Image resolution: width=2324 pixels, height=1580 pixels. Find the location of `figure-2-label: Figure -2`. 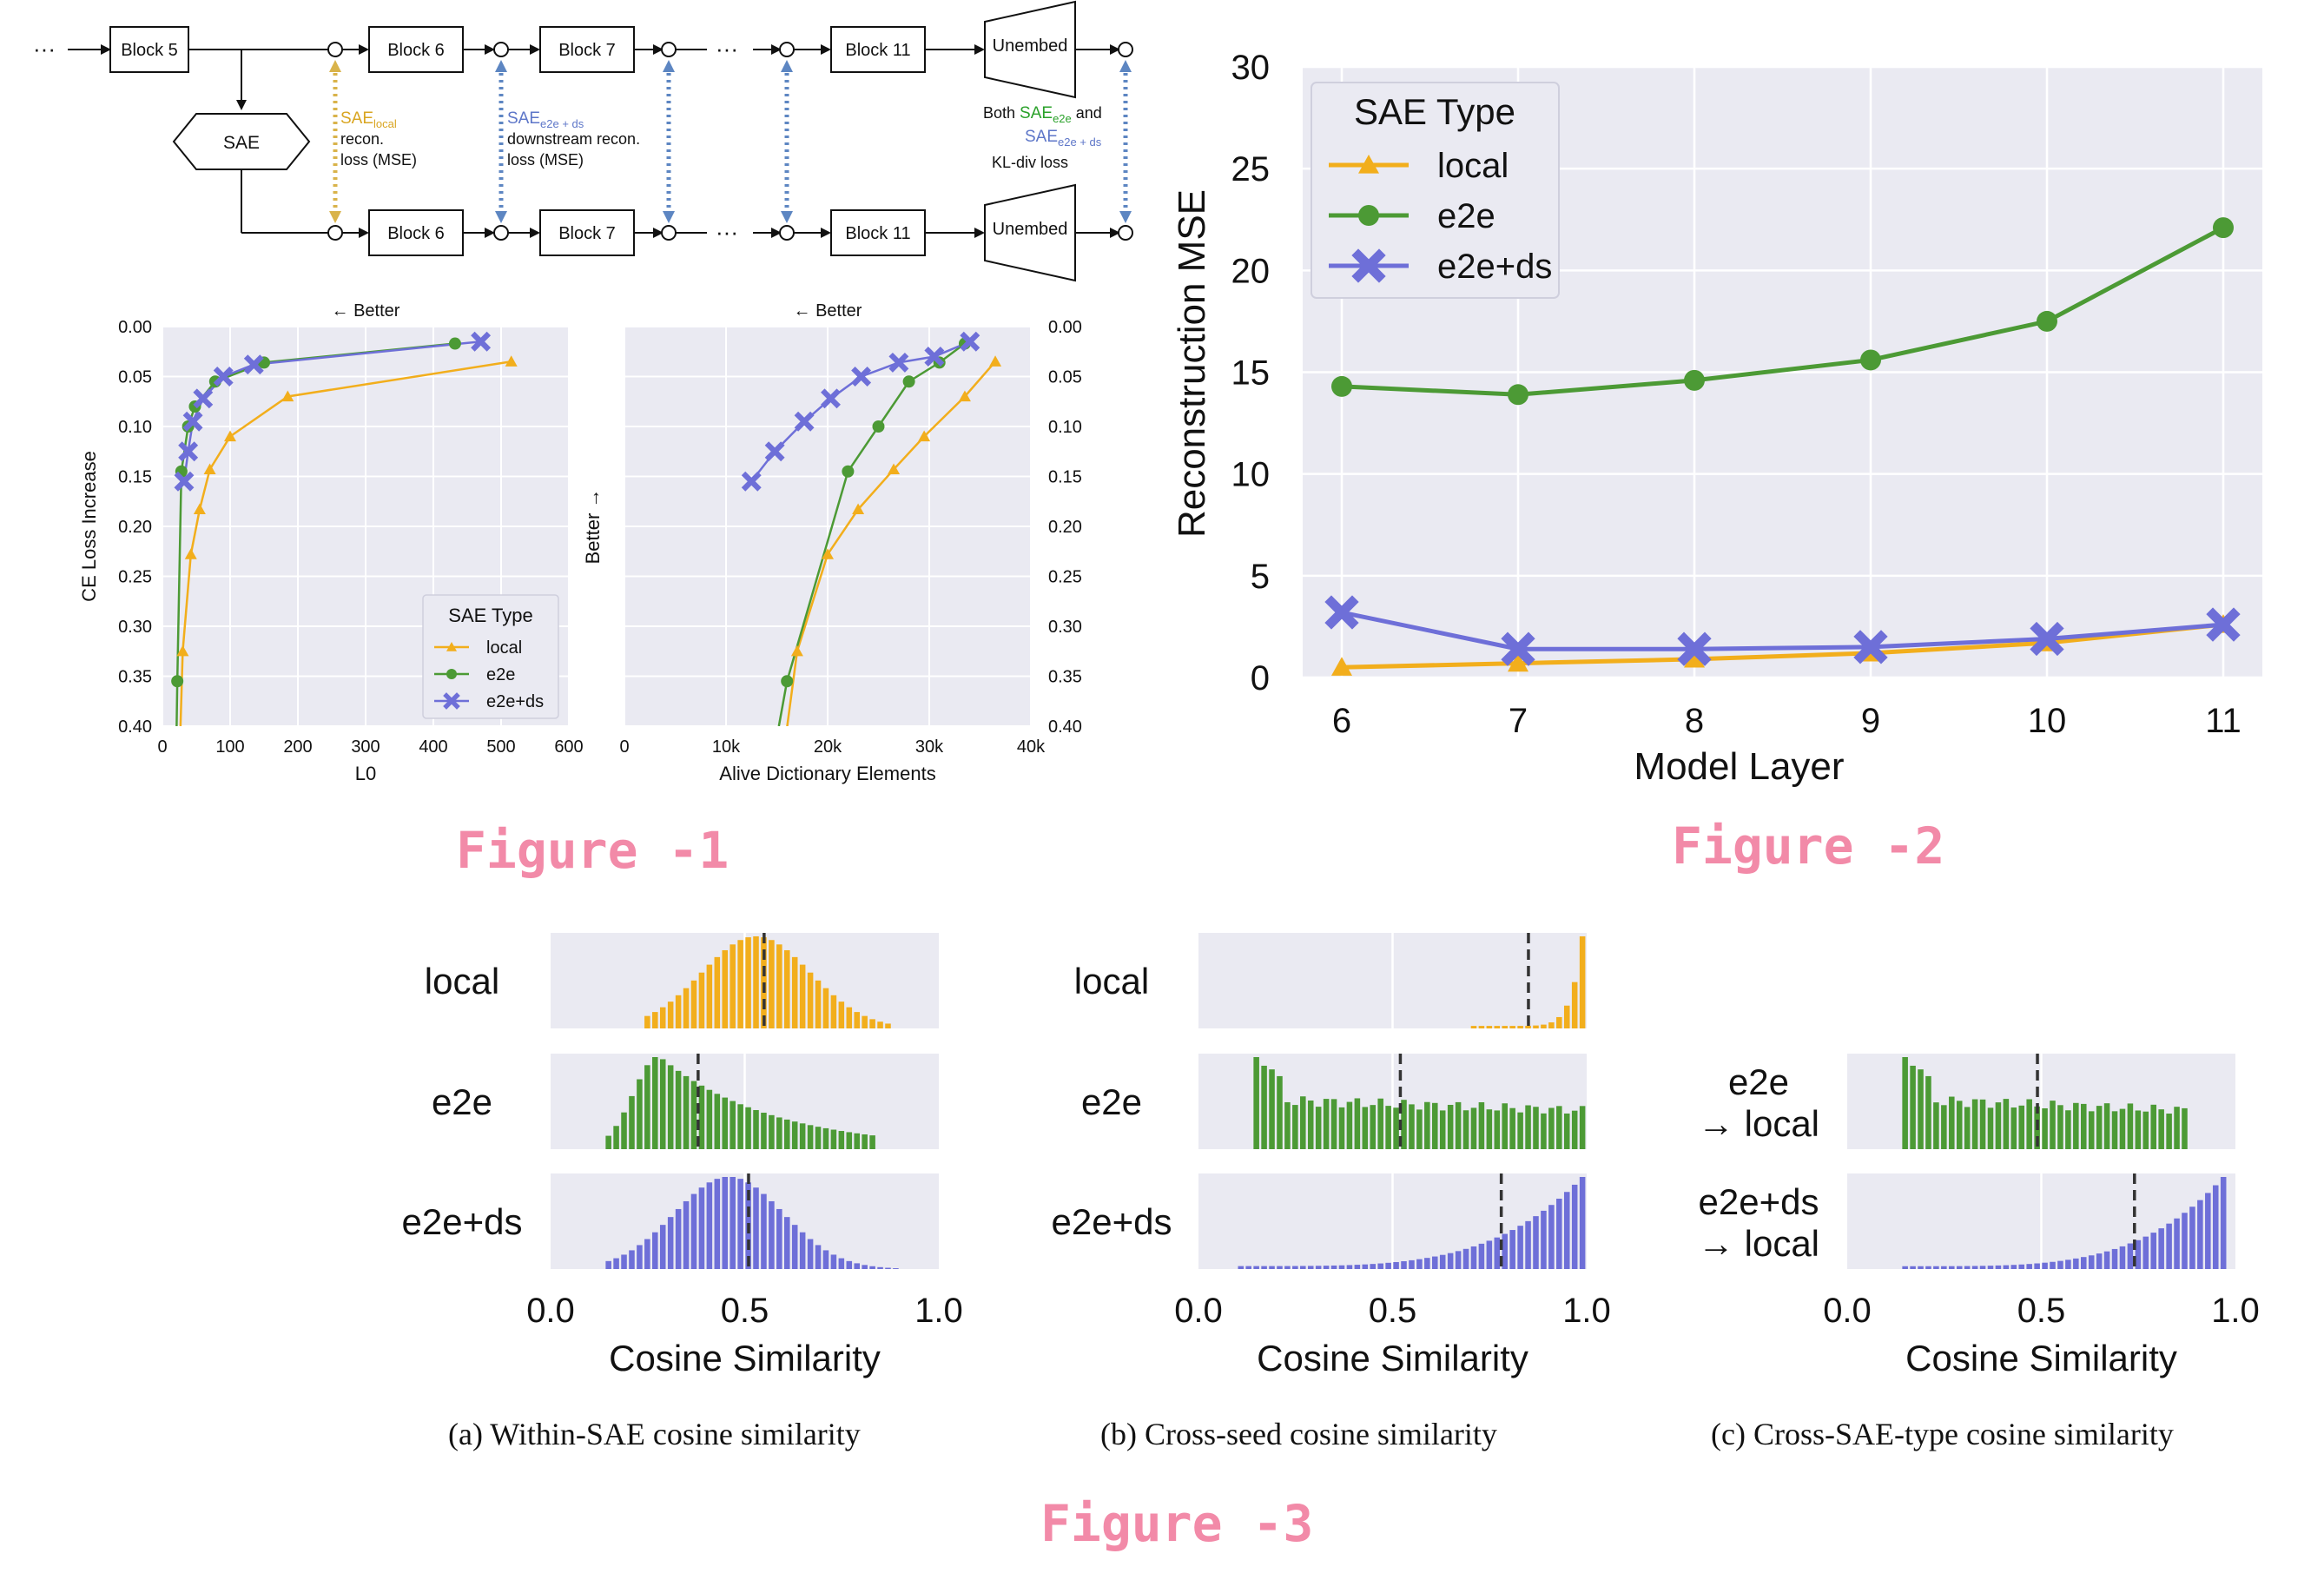

figure-2-label: Figure -2 is located at coordinates (1808, 846).